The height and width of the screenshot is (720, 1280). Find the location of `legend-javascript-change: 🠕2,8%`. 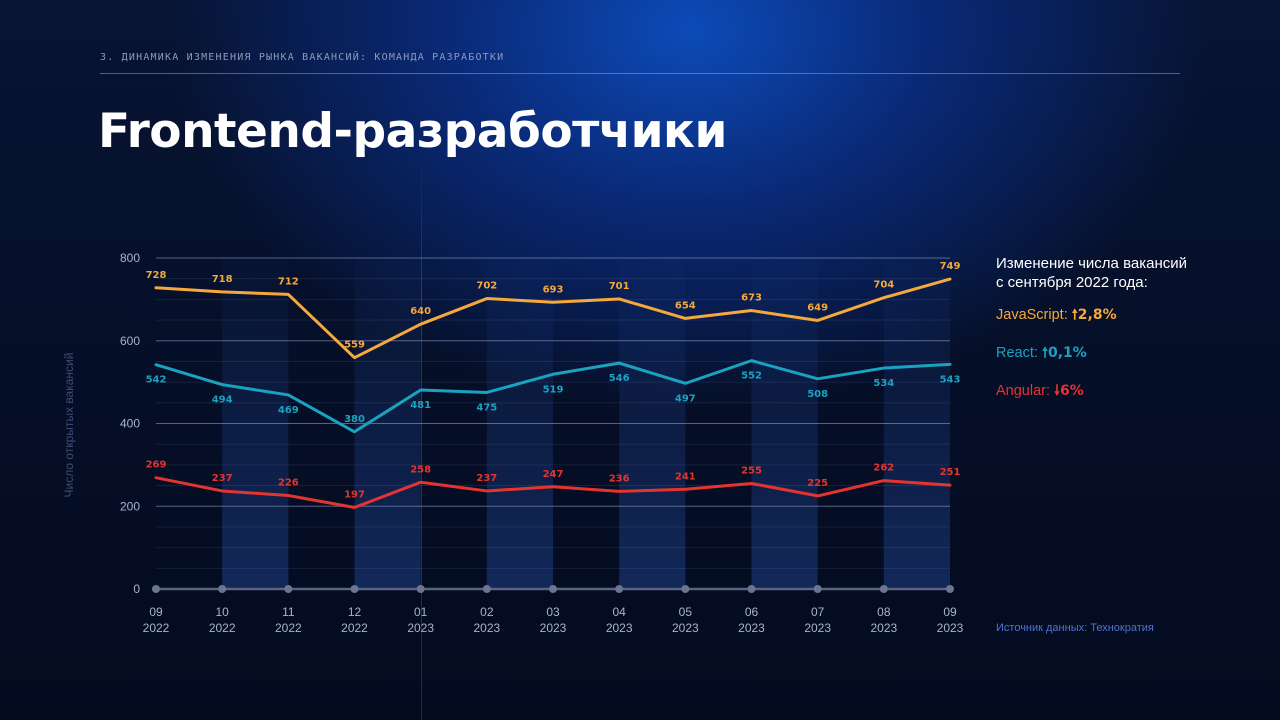

legend-javascript-change: 🠕2,8% is located at coordinates (1094, 315).